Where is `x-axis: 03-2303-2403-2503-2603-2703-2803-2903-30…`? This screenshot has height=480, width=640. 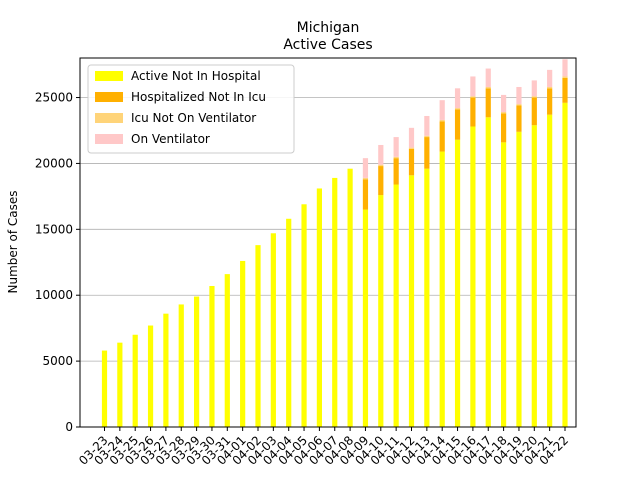 x-axis: 03-2303-2403-2503-2603-2703-2803-2903-30… is located at coordinates (323, 447).